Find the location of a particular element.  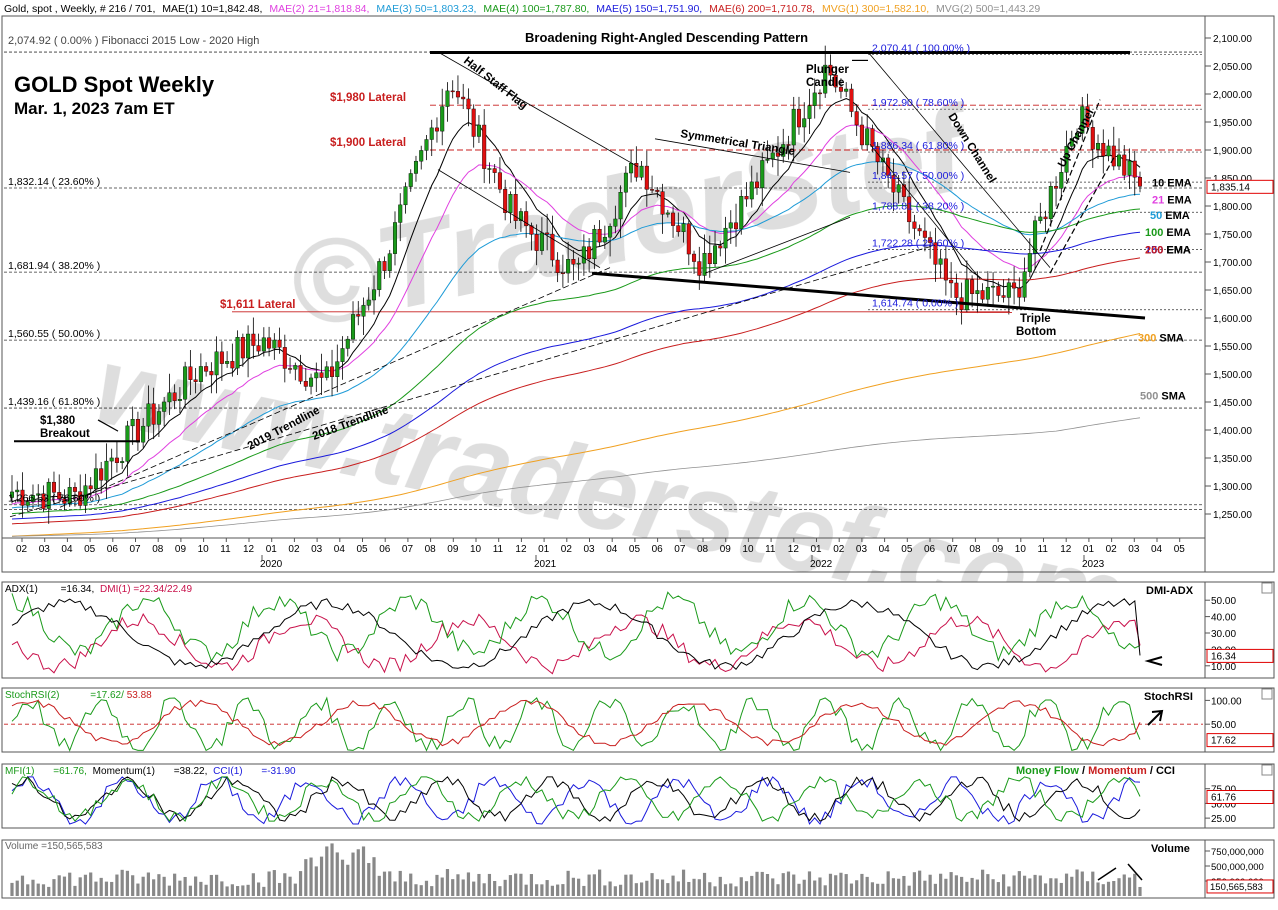

month-label: 06 is located at coordinates (930, 549).